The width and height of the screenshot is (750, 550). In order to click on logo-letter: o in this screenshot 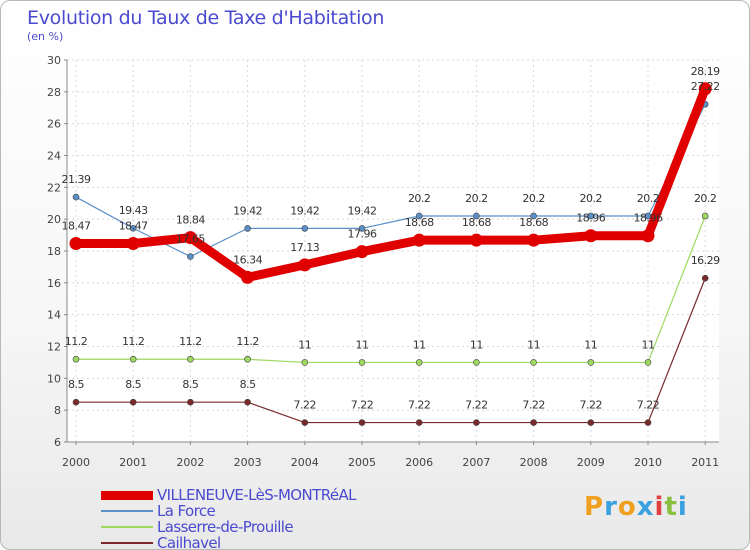, I will do `click(627, 507)`.